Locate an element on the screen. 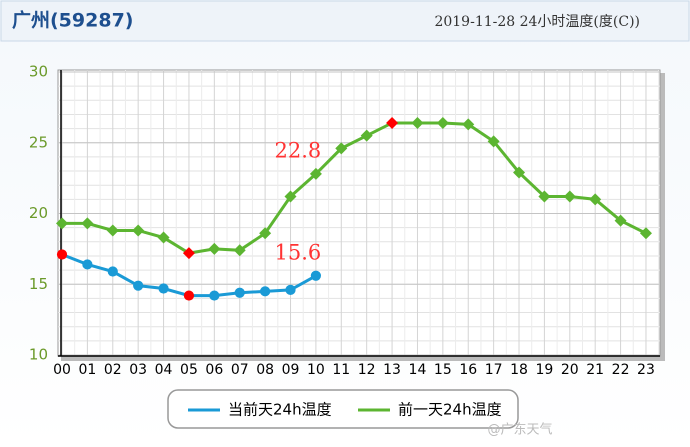 The width and height of the screenshot is (690, 447). x-tick-label: 22 is located at coordinates (621, 370).